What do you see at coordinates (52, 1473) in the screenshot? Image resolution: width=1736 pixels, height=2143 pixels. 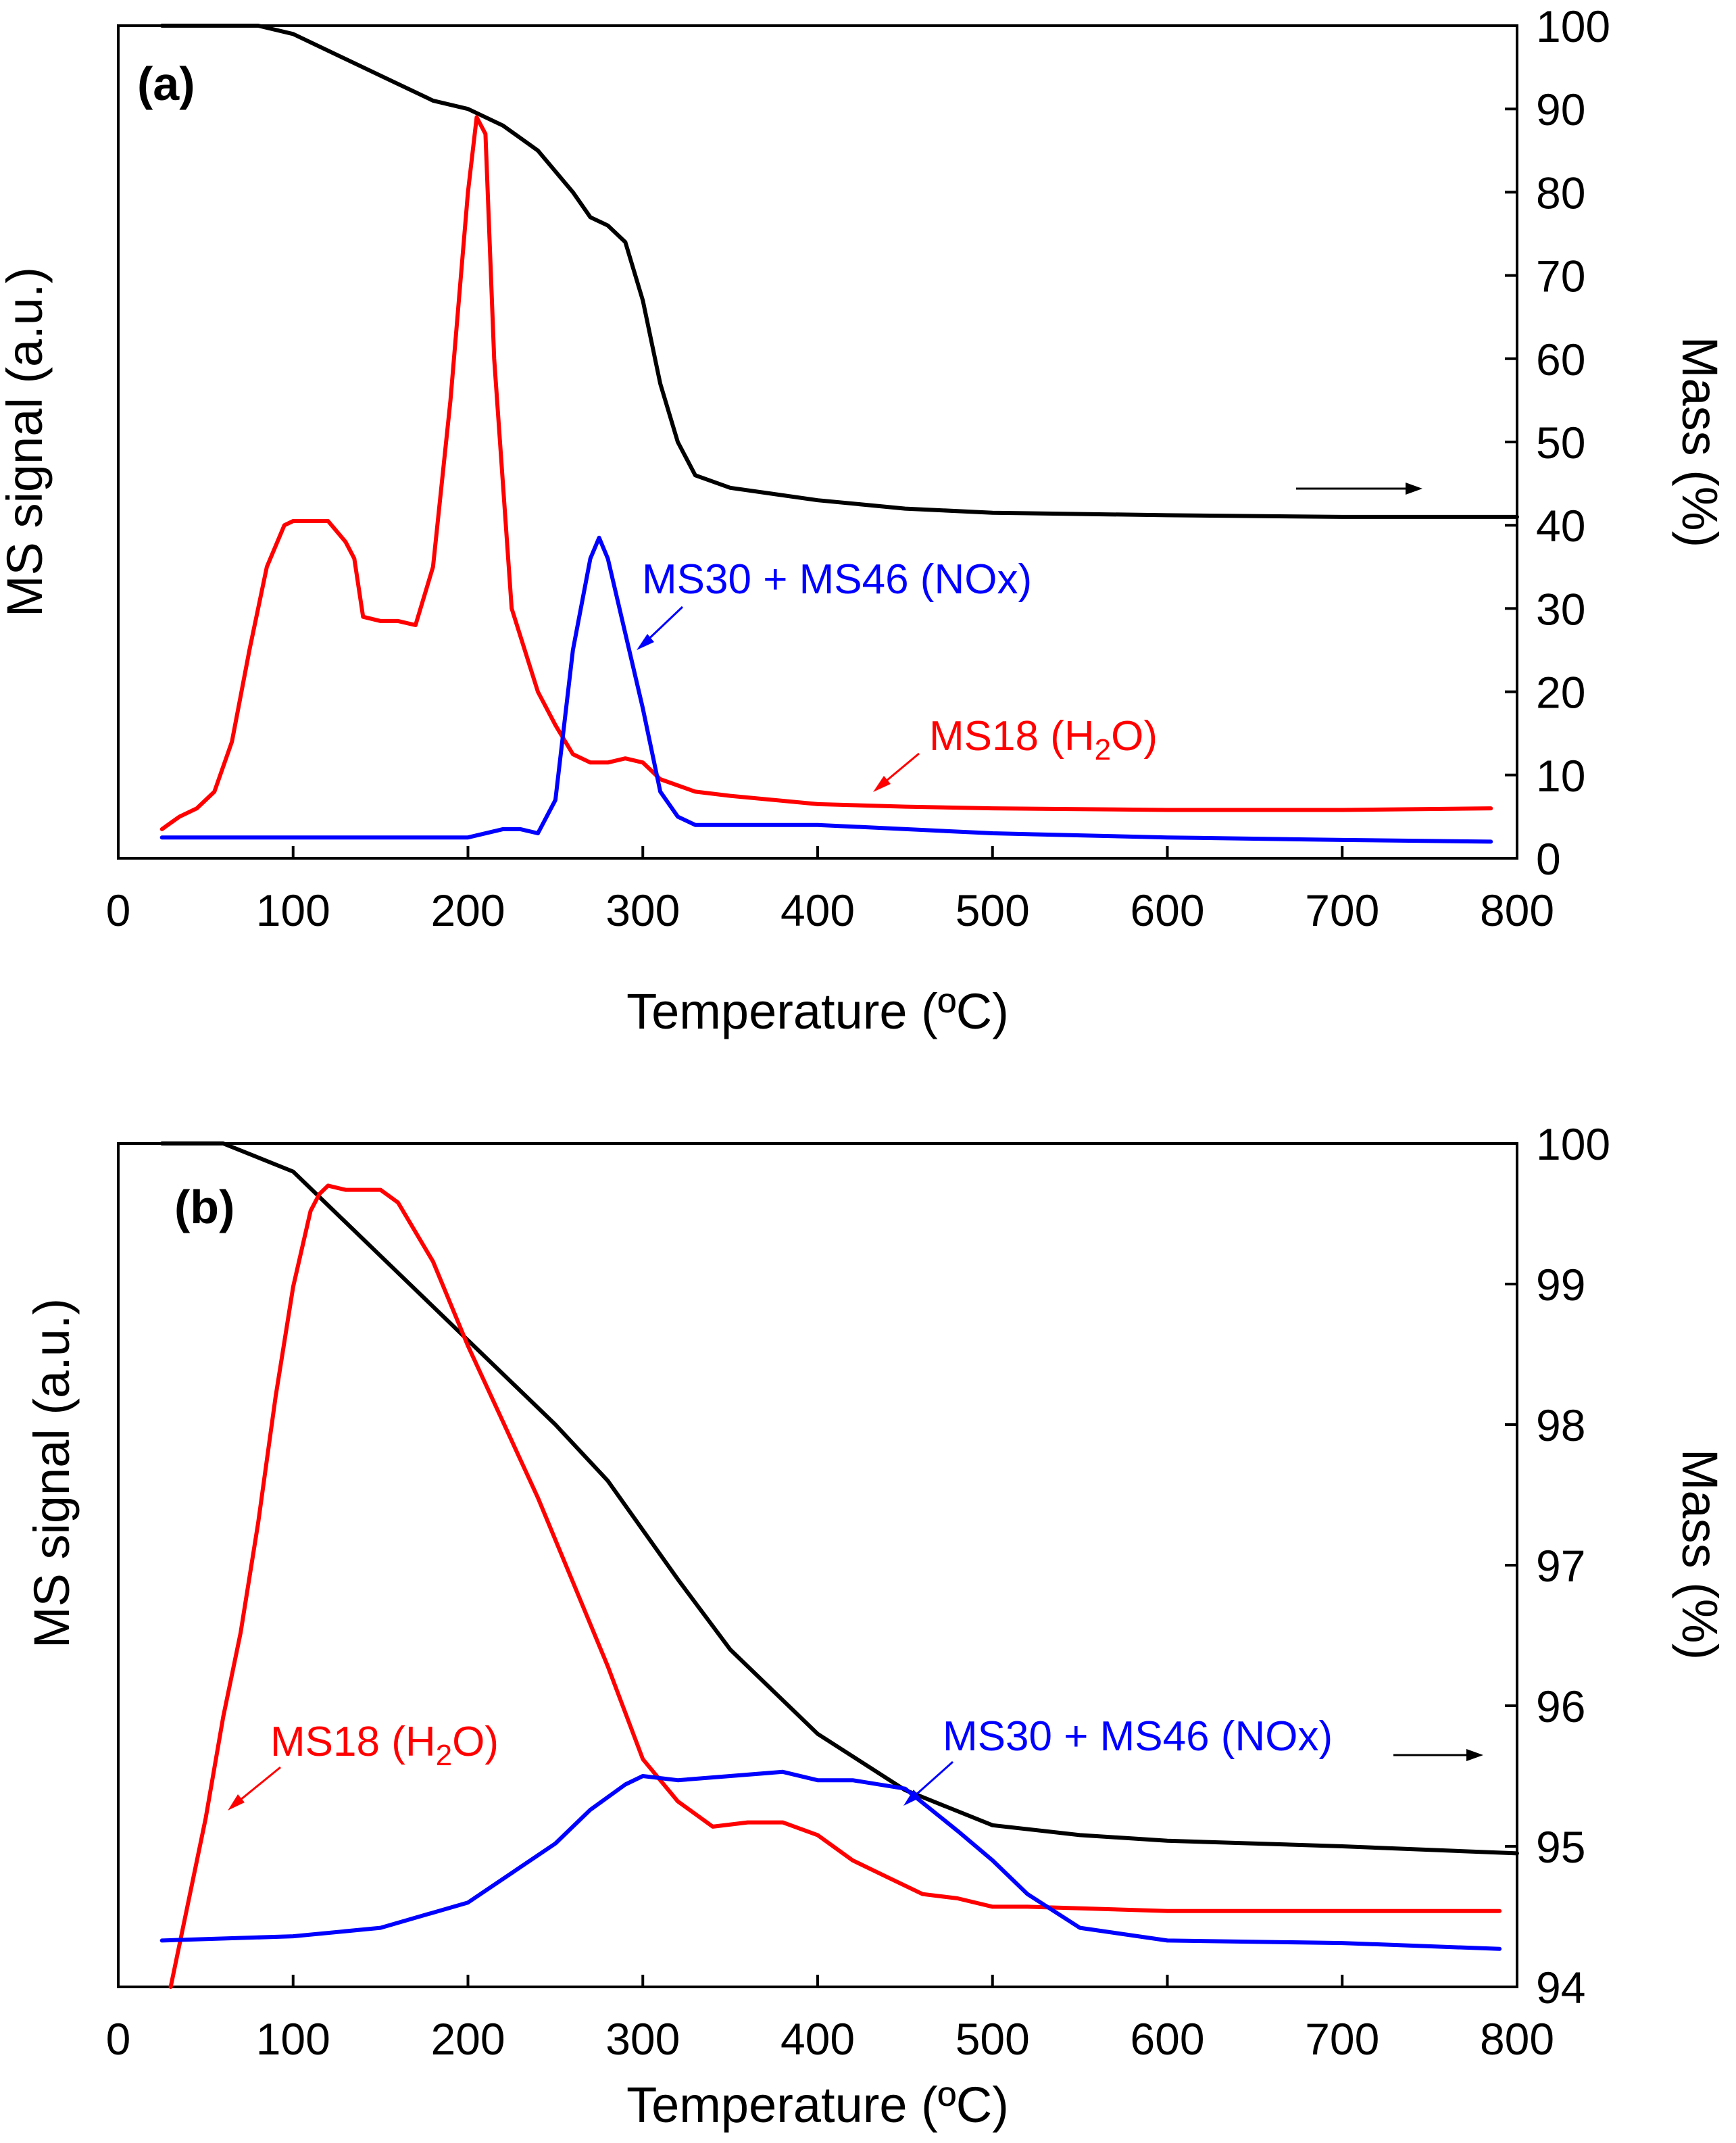 I see `y-left-axis-title-b: MS signal (a.u.)` at bounding box center [52, 1473].